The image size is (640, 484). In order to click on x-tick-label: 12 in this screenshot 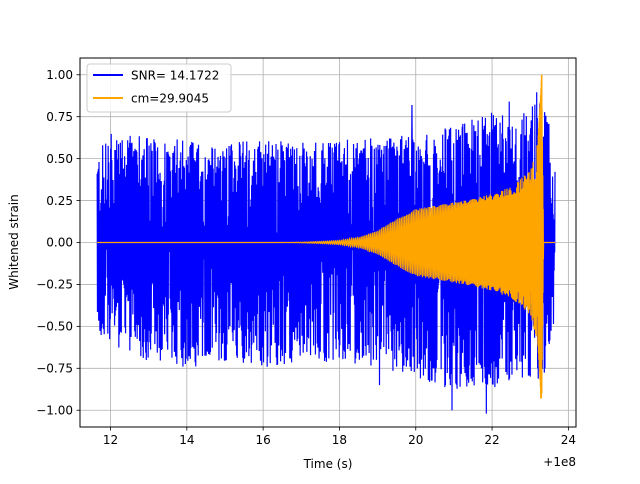, I will do `click(110, 440)`.